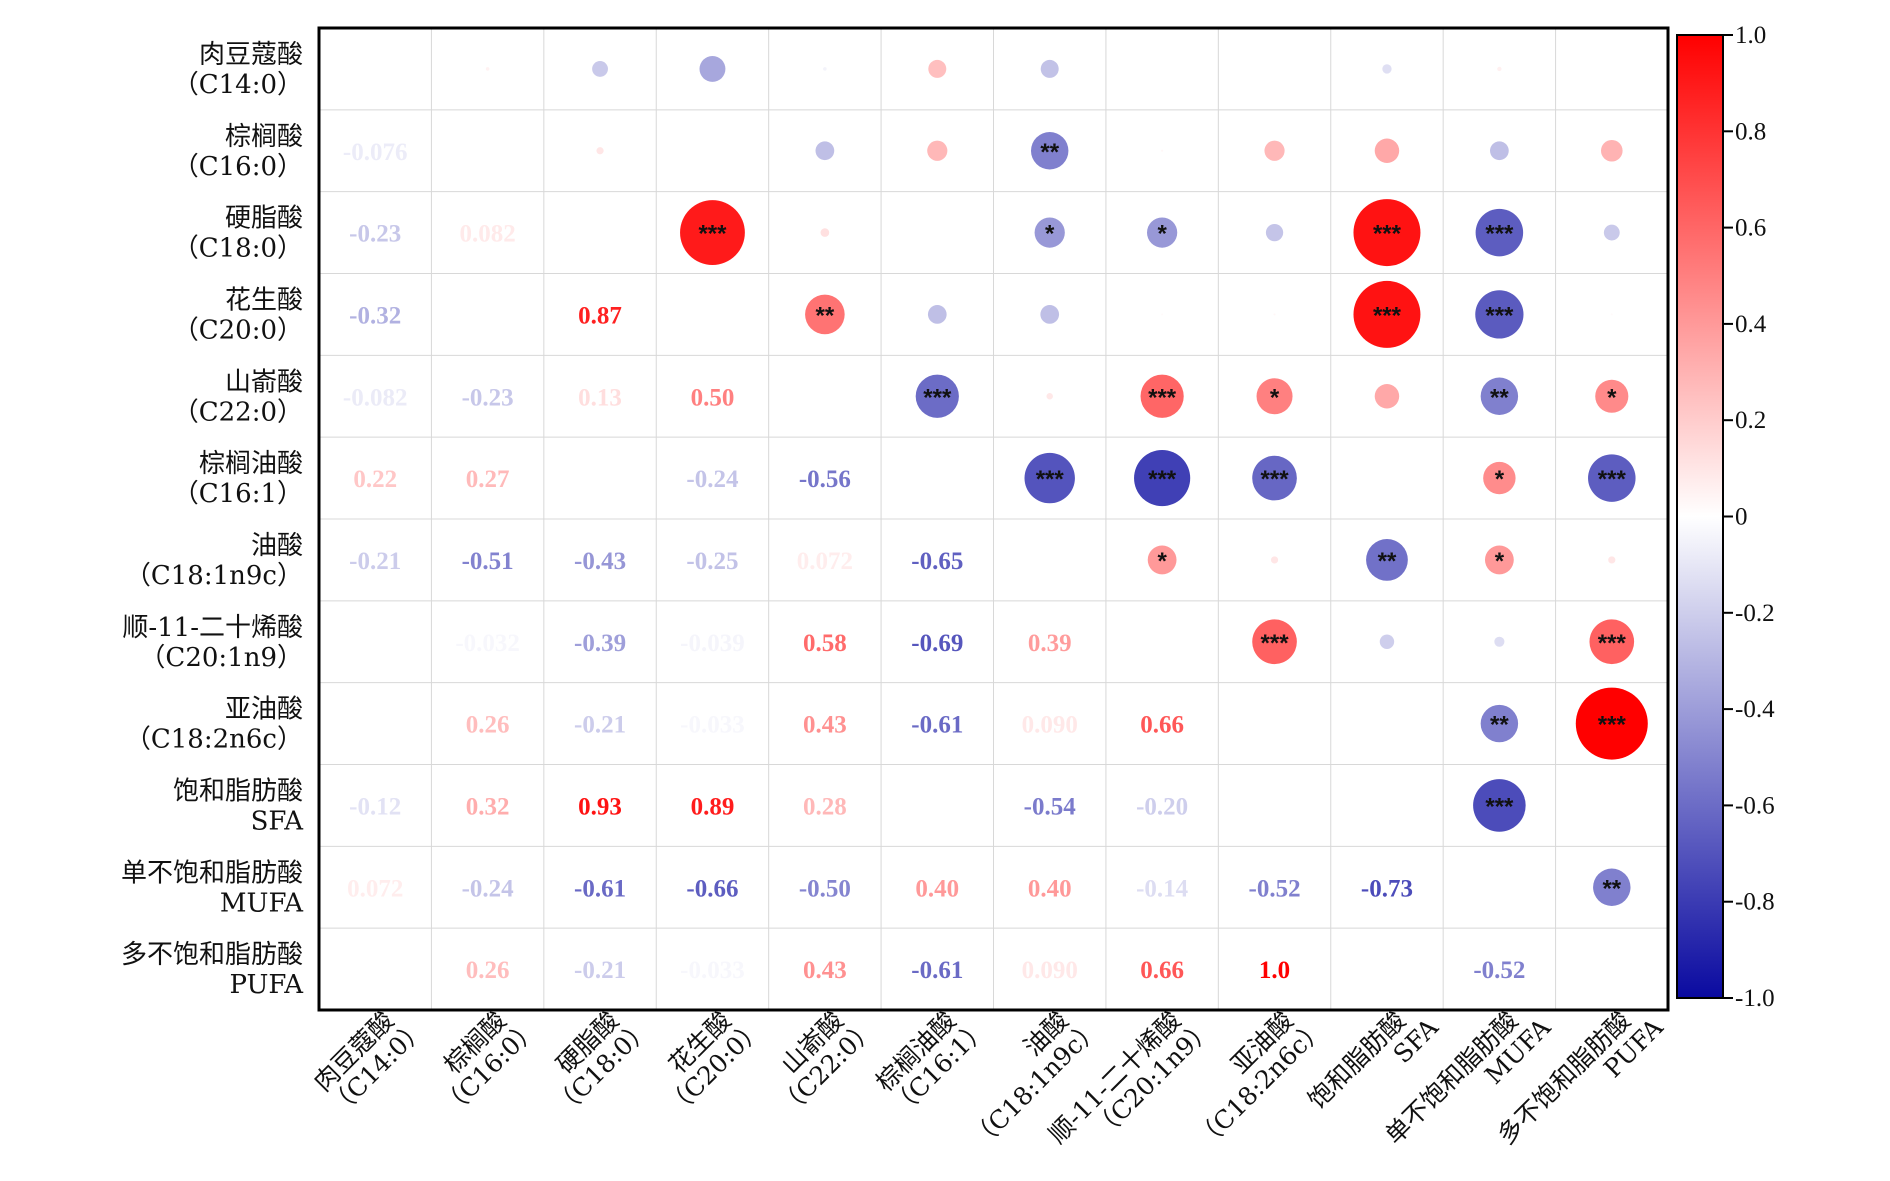  Describe the element at coordinates (488, 725) in the screenshot. I see `correlation-value: 0.26` at that location.